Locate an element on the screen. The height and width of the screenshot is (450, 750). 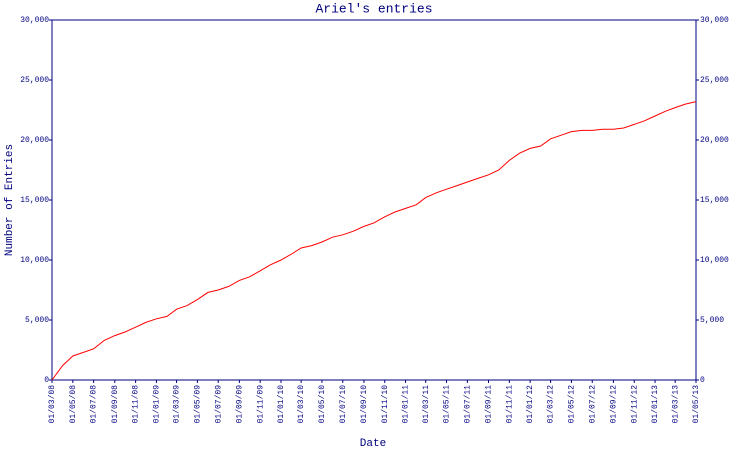
chart-title: Ariel's entries is located at coordinates (373, 8).